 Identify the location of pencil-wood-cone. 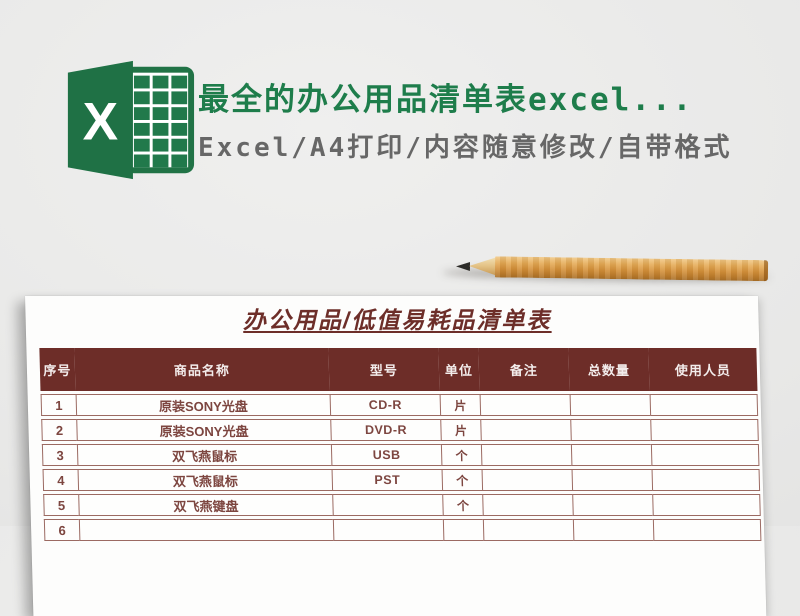
(482, 266).